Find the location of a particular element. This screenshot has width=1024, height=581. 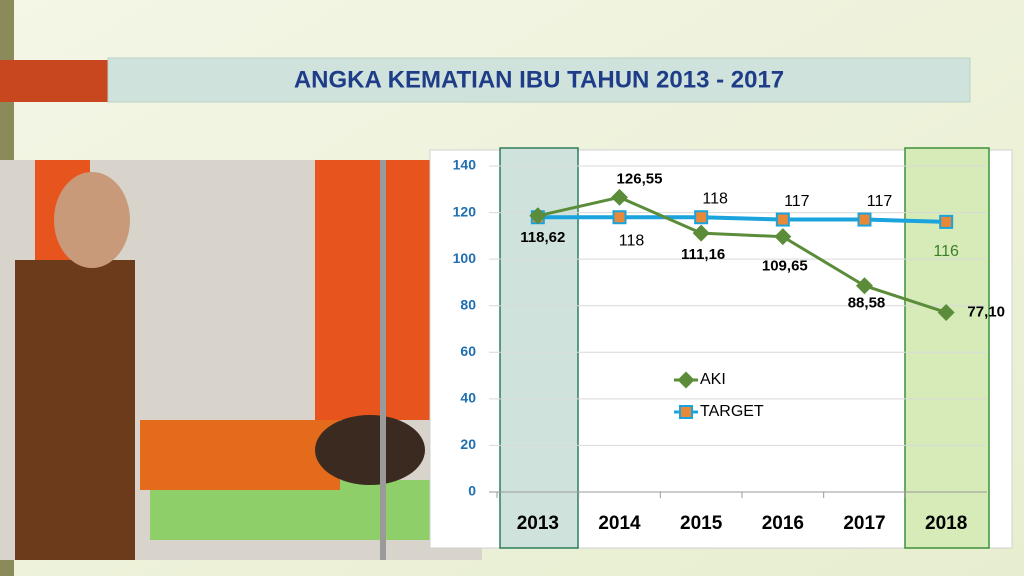

chart-title: ANGKA KEMATIAN IBU TAHUN 2013 - 2017 is located at coordinates (539, 79).